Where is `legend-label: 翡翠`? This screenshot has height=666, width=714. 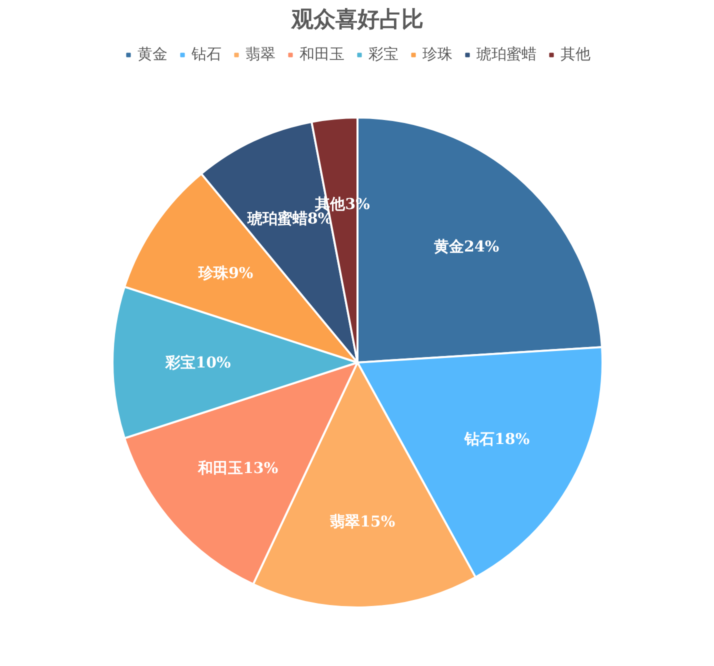 legend-label: 翡翠 is located at coordinates (261, 54).